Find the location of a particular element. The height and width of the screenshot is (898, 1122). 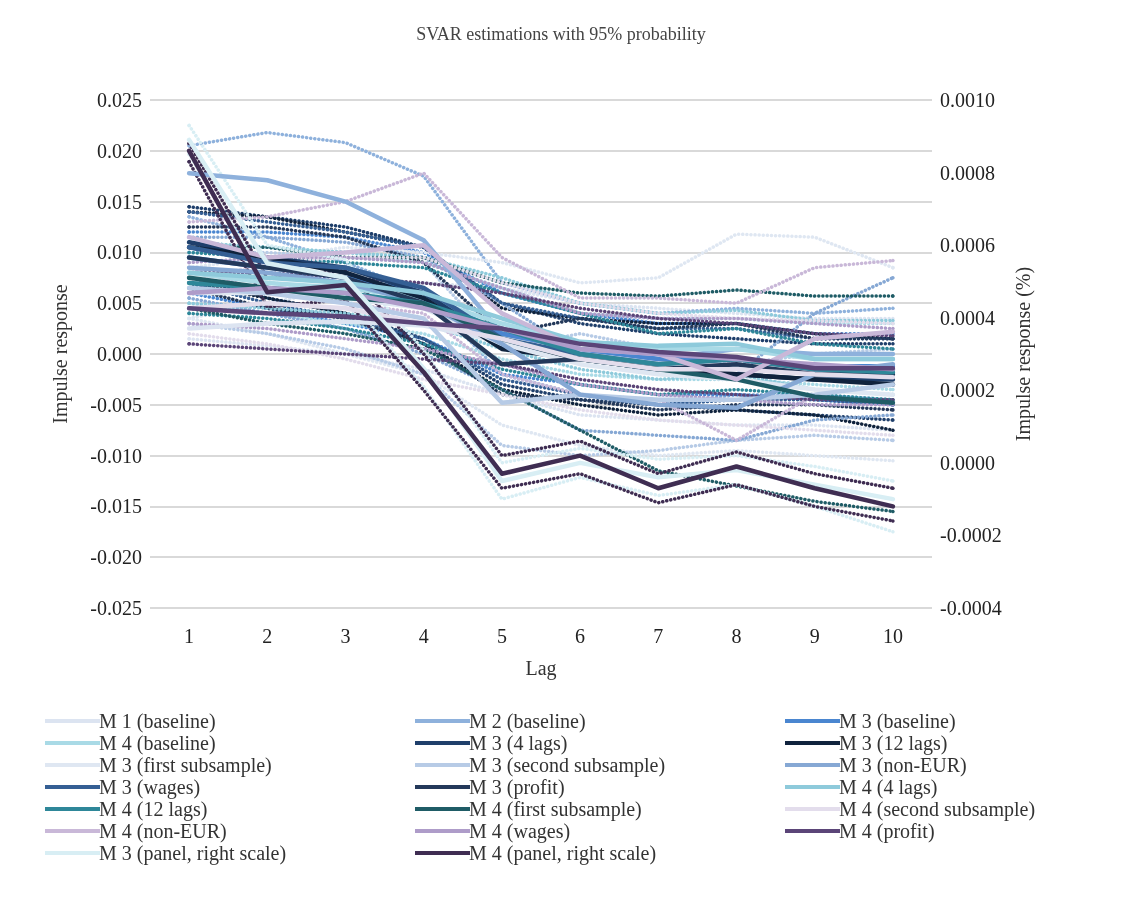

x-axis-title: Lag is located at coordinates (541, 668).